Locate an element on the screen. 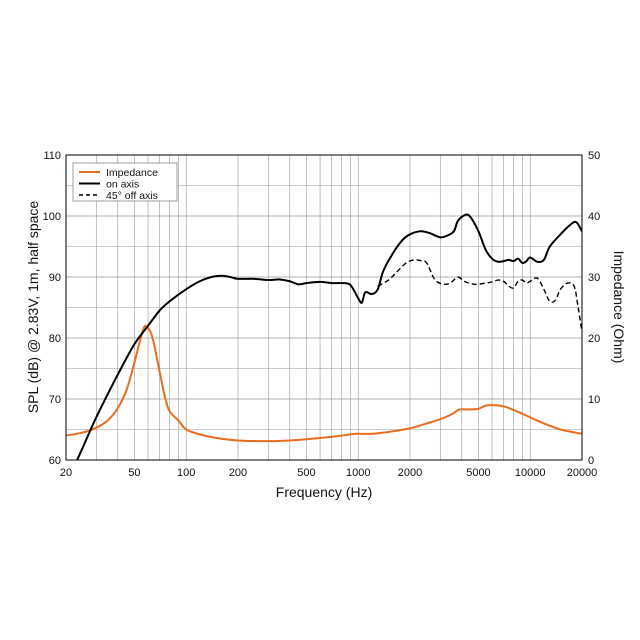 This screenshot has width=640, height=640. x-tick-label: 1000 is located at coordinates (358, 473).